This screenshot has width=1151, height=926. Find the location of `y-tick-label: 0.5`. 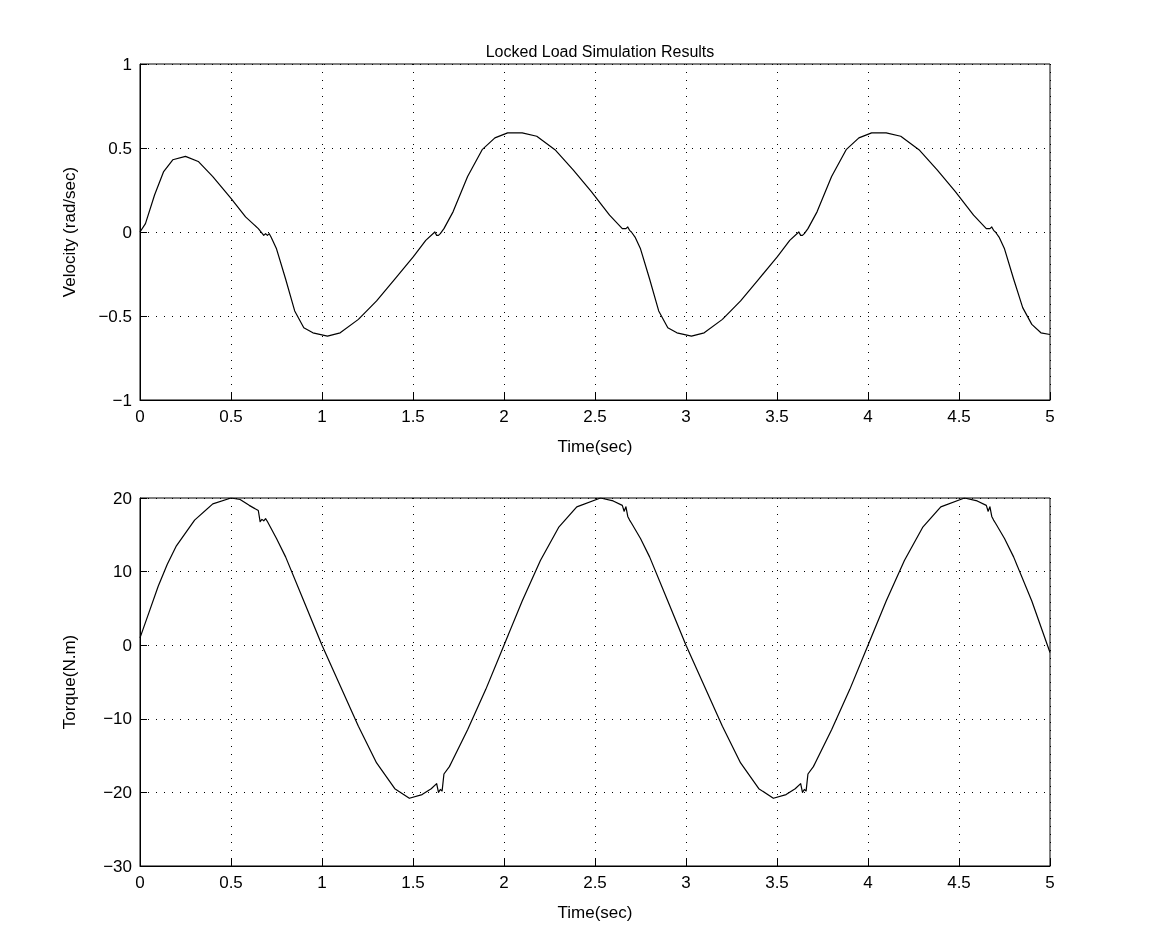

y-tick-label: 0.5 is located at coordinates (120, 148).